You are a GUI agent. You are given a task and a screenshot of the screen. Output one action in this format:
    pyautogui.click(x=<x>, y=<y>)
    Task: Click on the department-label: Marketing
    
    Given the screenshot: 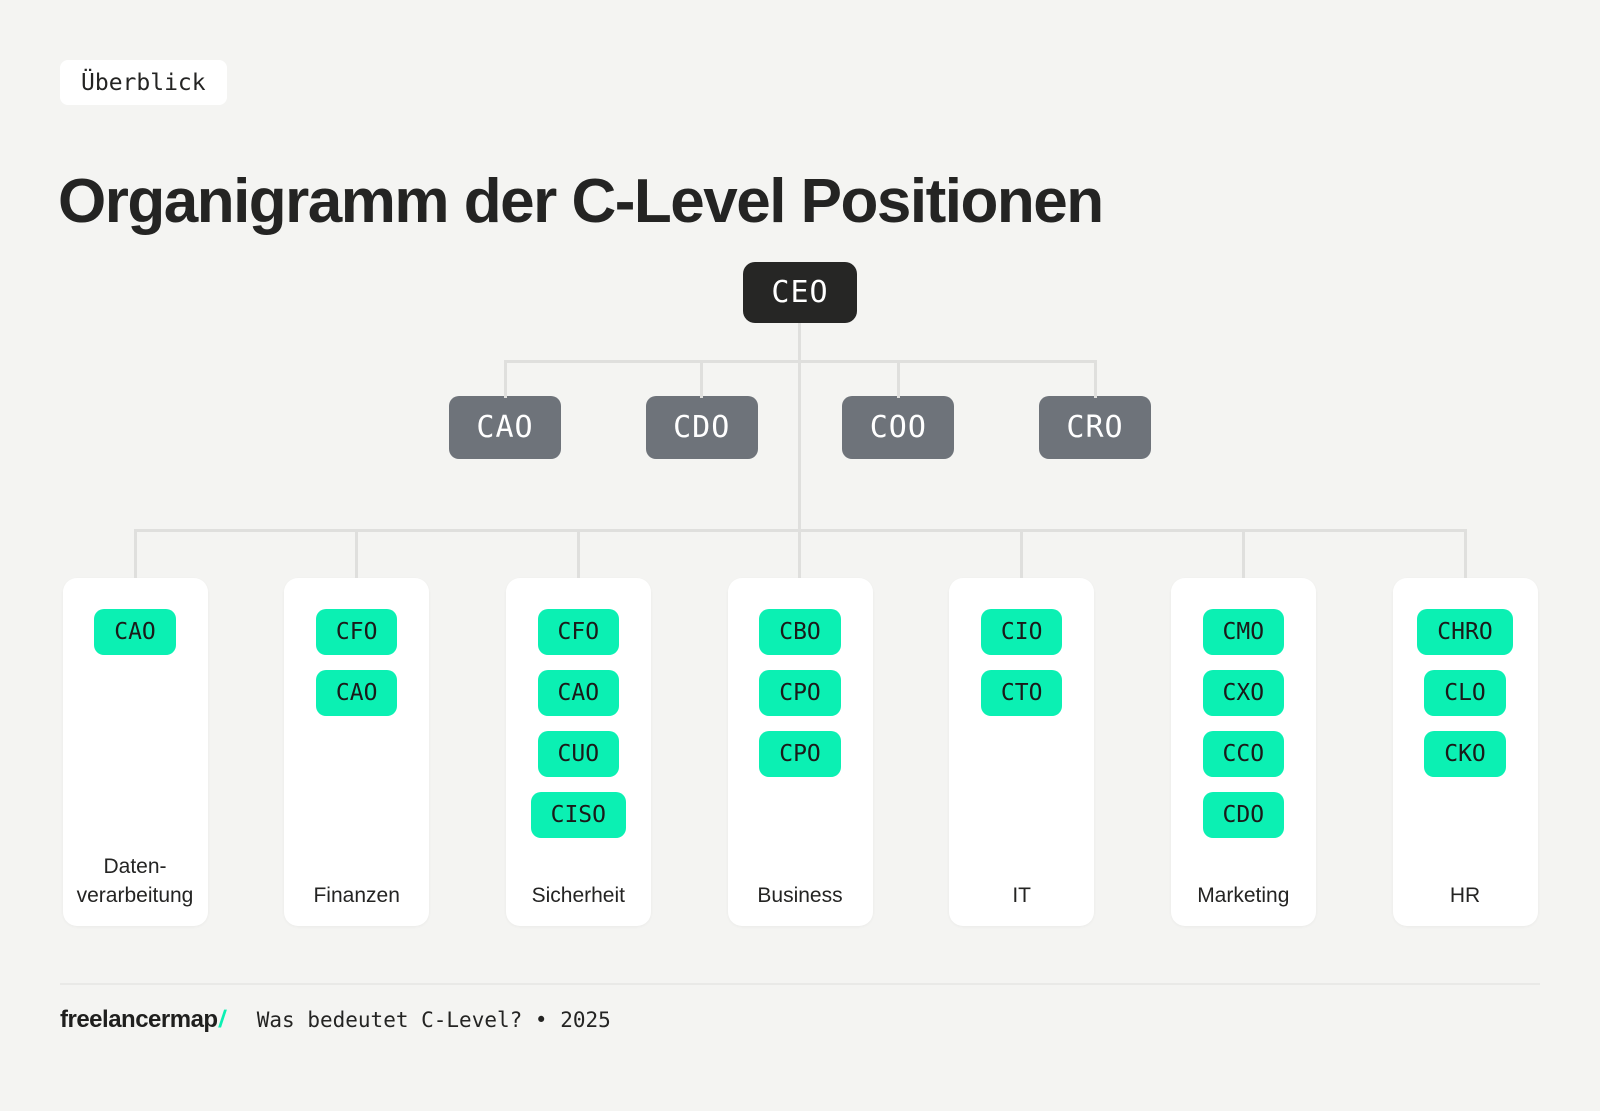 What is the action you would take?
    pyautogui.click(x=1243, y=896)
    